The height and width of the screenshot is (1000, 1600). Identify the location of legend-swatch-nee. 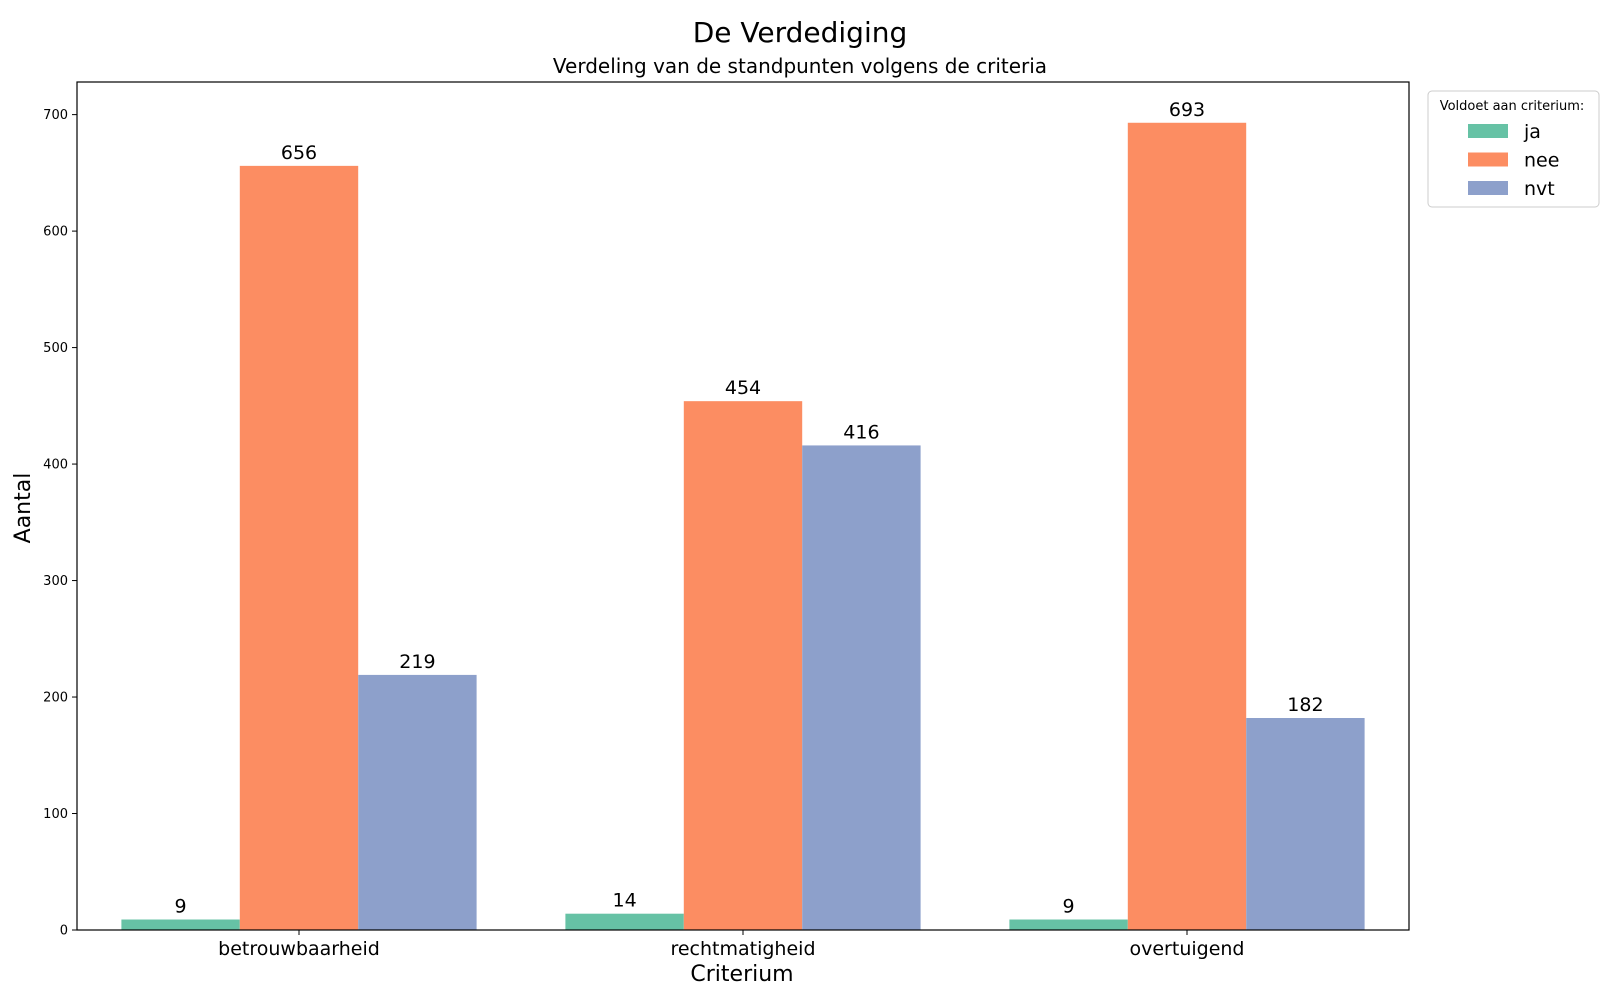
(1488, 159).